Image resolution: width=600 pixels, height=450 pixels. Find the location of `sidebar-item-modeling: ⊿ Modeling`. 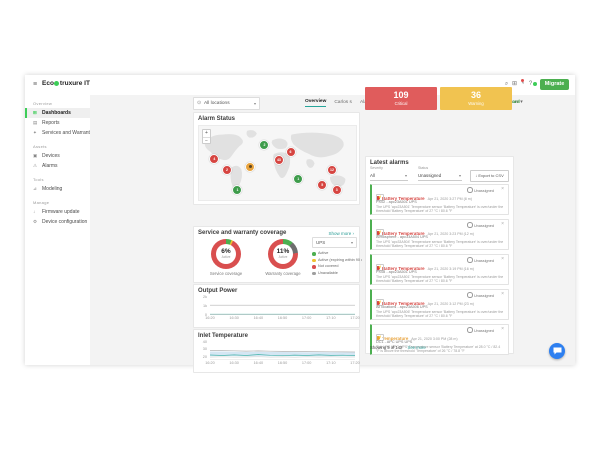

sidebar-item-modeling: ⊿ Modeling is located at coordinates (57, 189).